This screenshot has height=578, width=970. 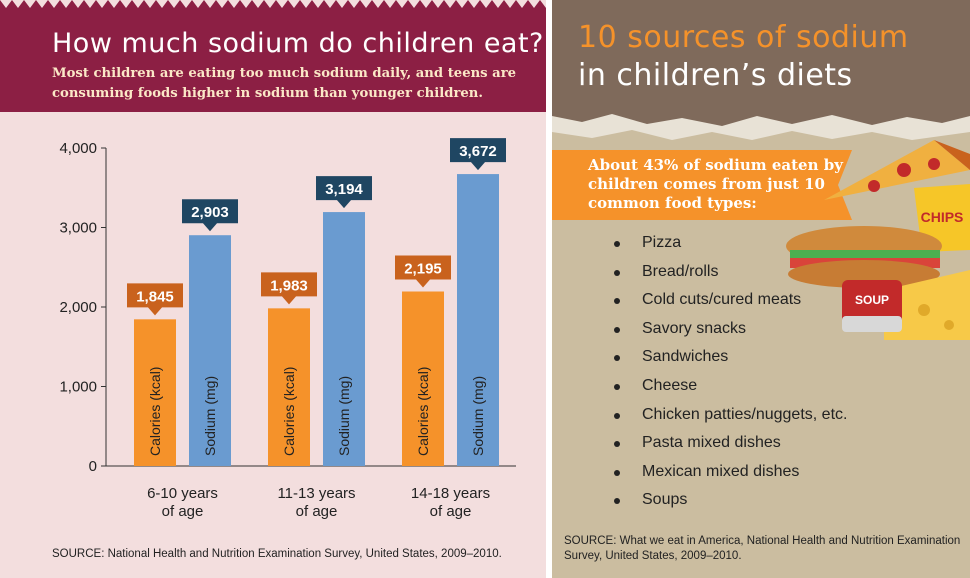 What do you see at coordinates (450, 493) in the screenshot?
I see `x-tick-label: 14-18 years` at bounding box center [450, 493].